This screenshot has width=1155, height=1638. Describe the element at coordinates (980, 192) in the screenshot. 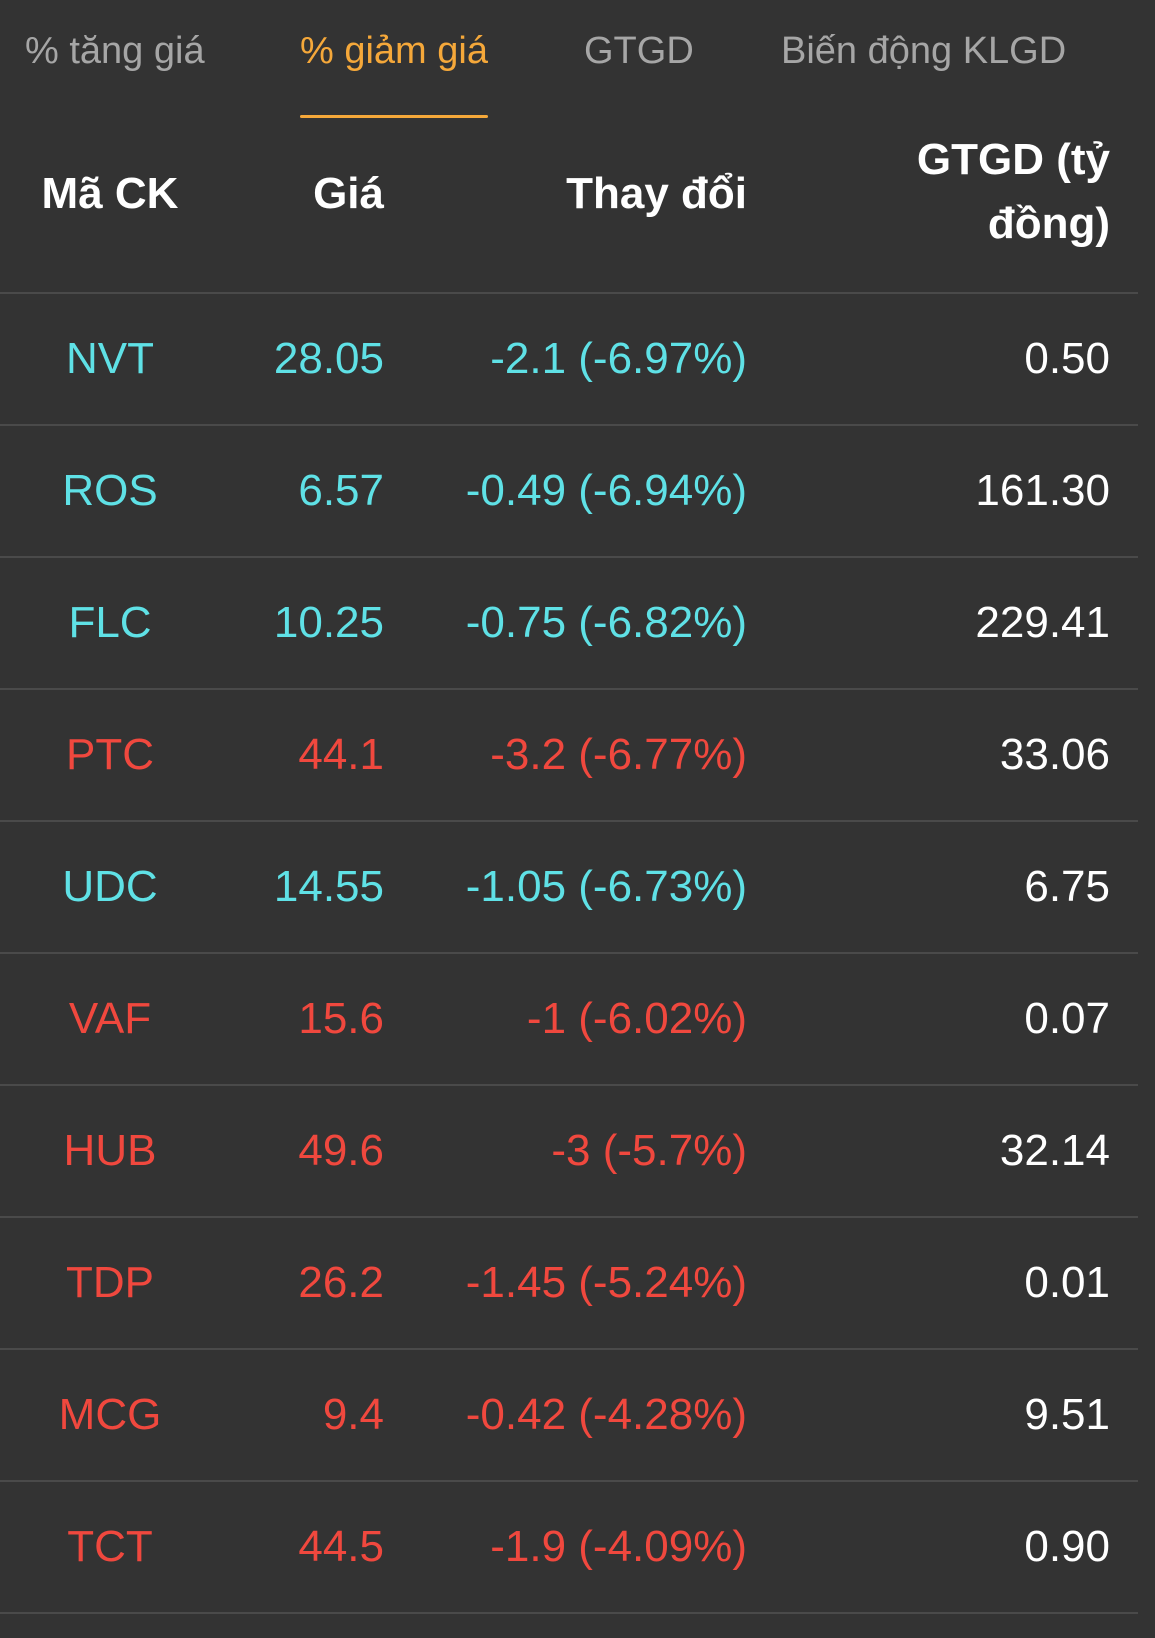

I see `header-trading-value: GTGD (tỷ đồng)` at that location.